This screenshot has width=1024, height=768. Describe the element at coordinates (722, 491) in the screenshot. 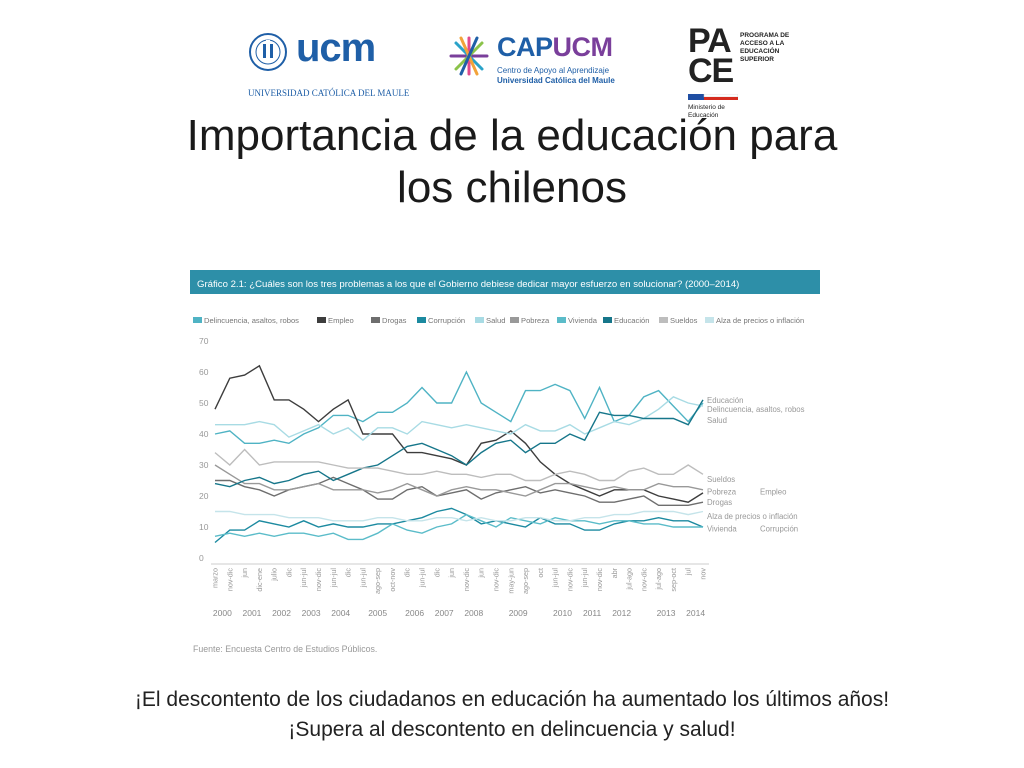

I see `right-label-4: Pobreza` at that location.